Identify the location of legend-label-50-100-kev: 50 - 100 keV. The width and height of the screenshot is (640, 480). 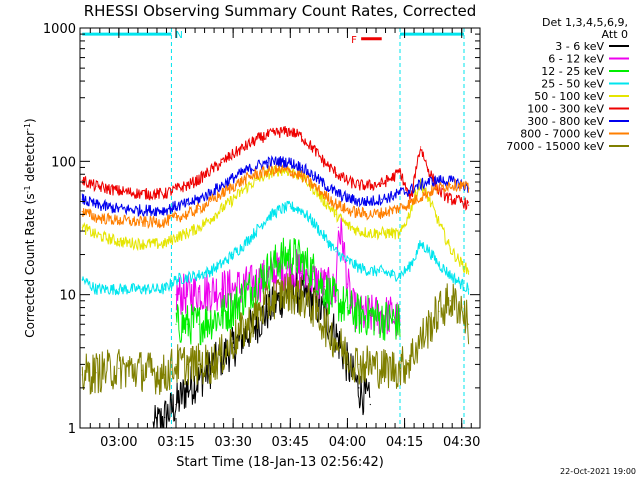
(569, 96).